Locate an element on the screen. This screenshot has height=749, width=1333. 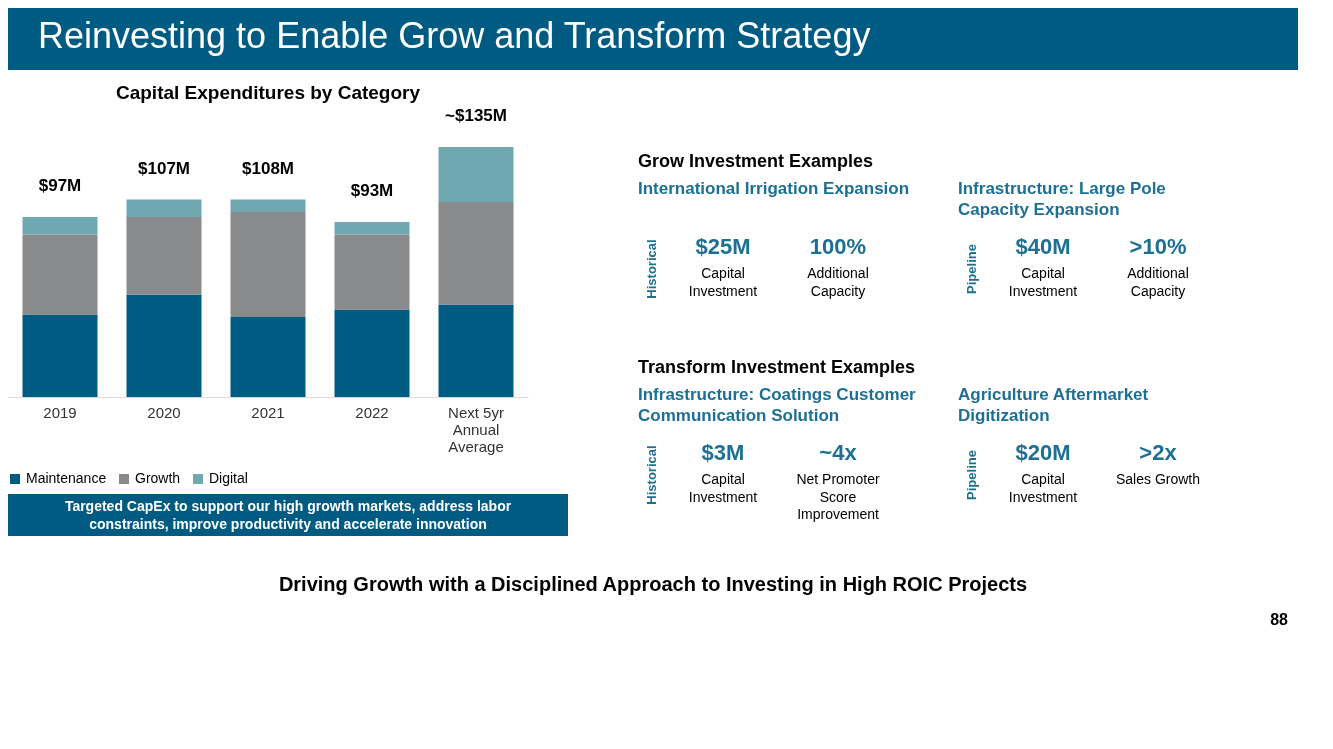
text: 88 is located at coordinates (1279, 619).